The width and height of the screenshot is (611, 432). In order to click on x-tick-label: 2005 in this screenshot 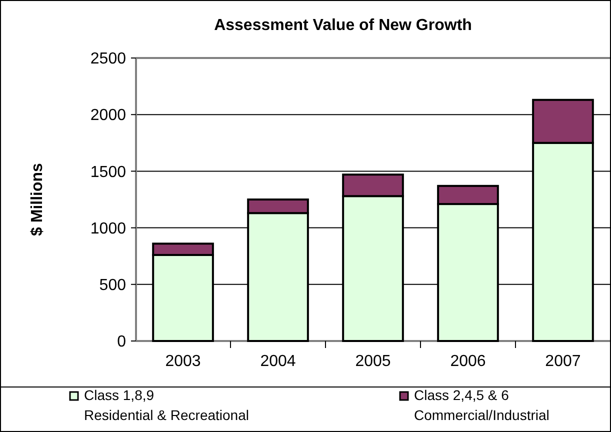, I will do `click(373, 361)`.